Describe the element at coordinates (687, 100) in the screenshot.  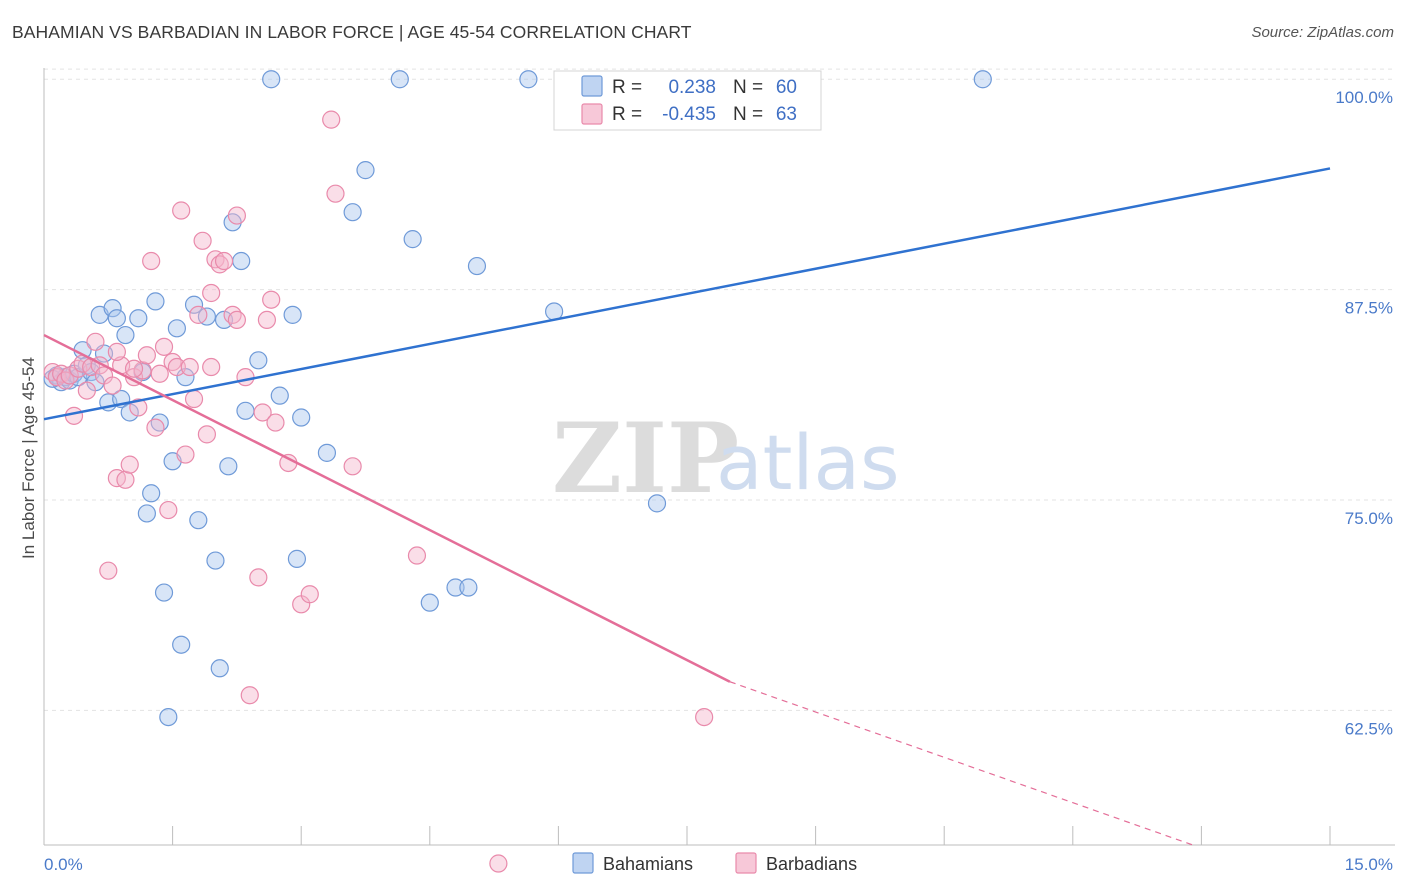
I see `stats-legend: R = 0.238 N = 60 R = -0.435 N = 63` at that location.